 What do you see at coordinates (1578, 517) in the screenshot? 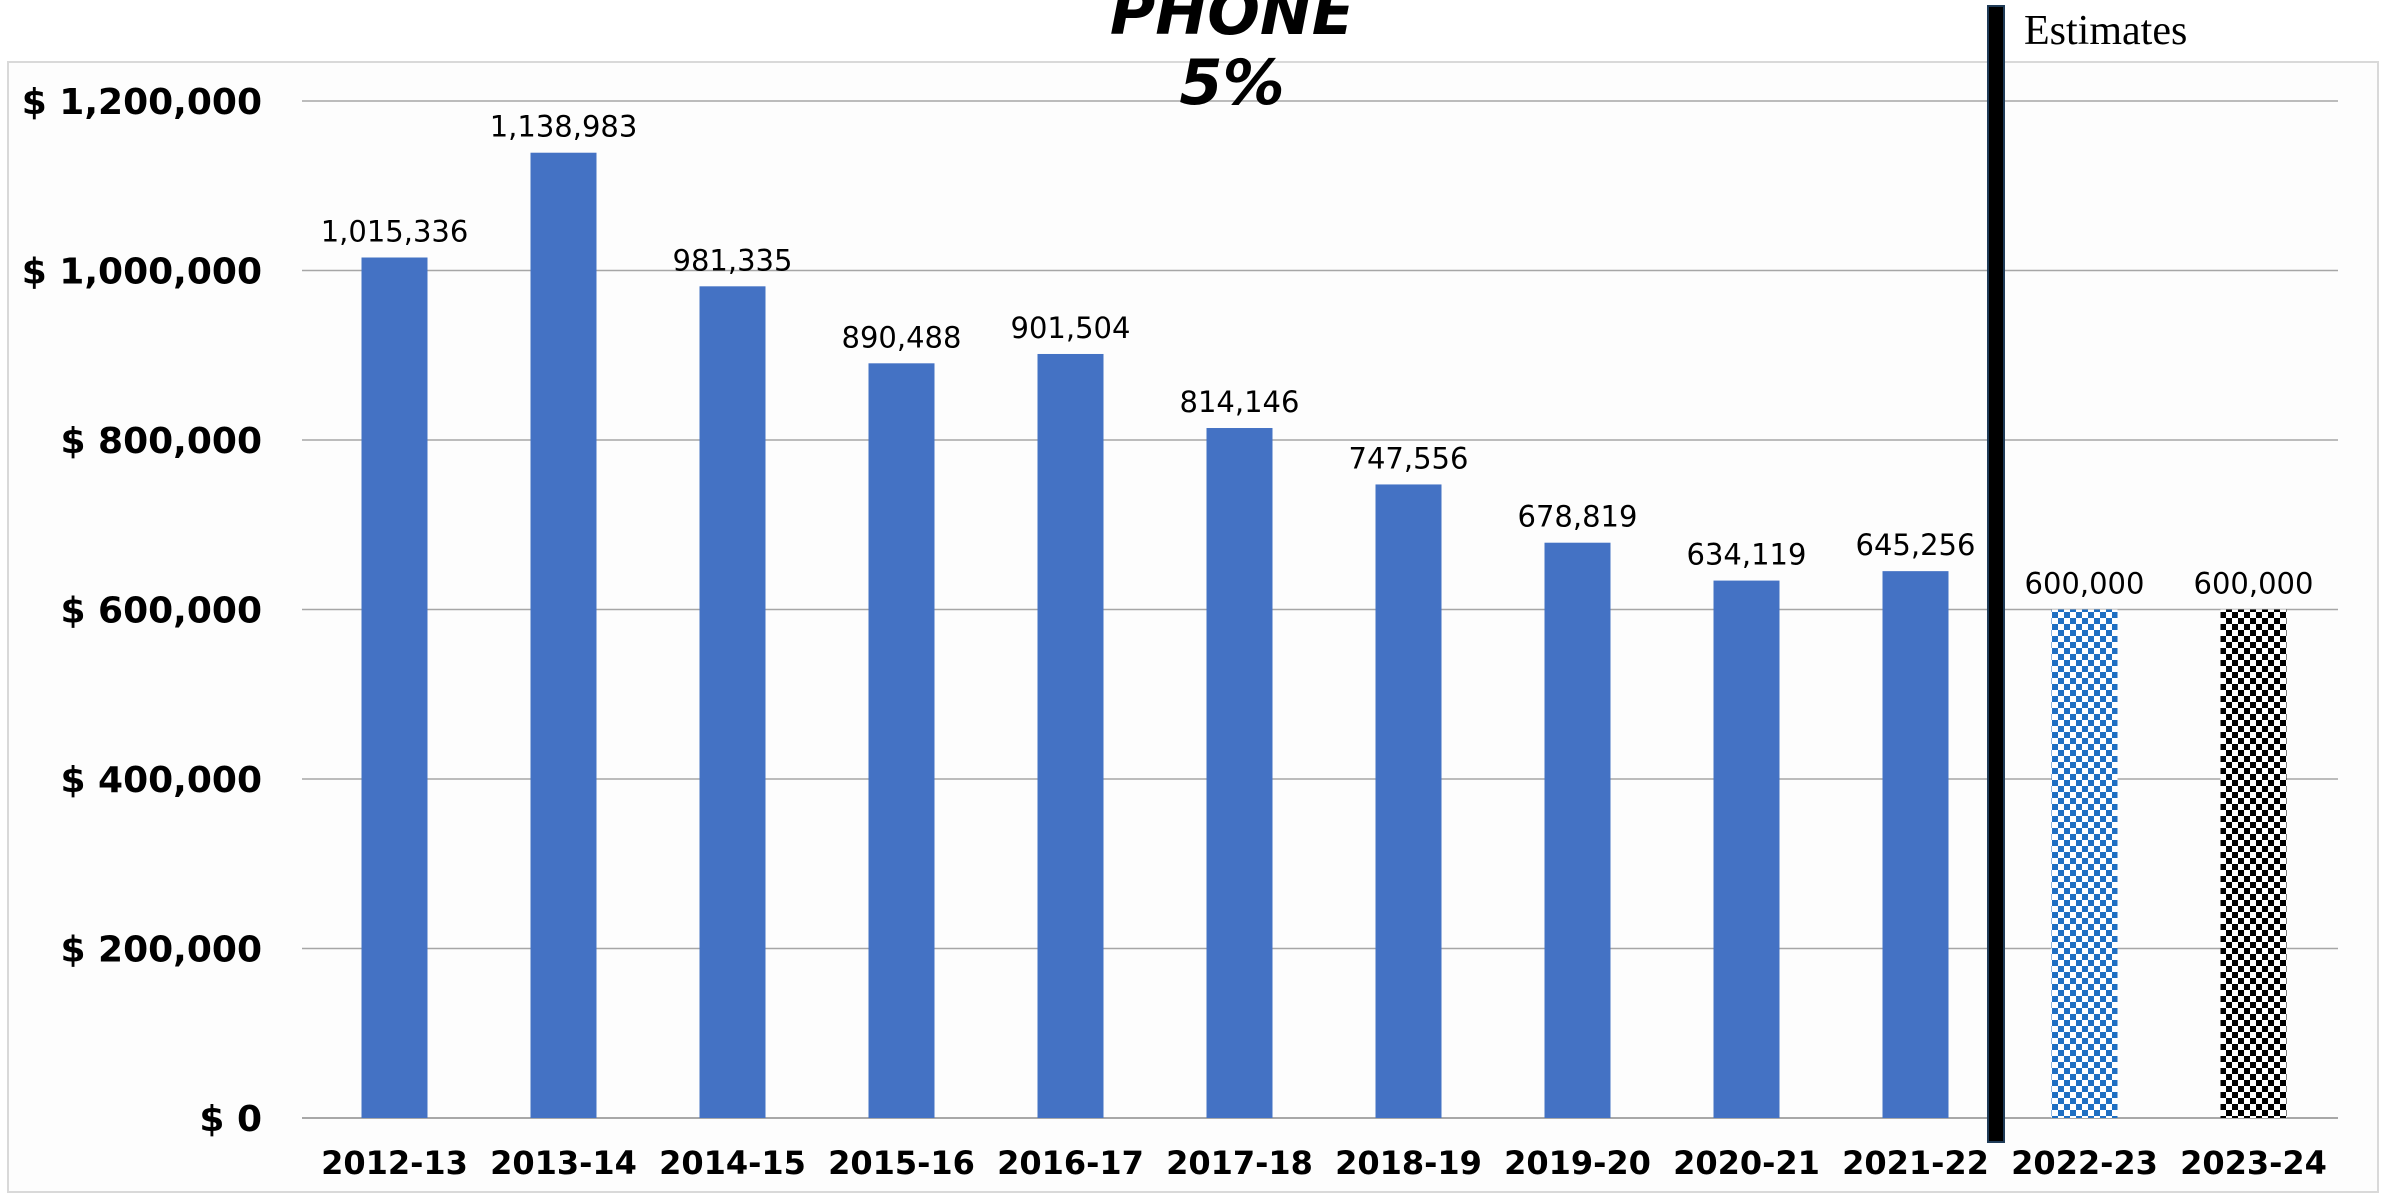
I see `data-label: 678,819` at bounding box center [1578, 517].